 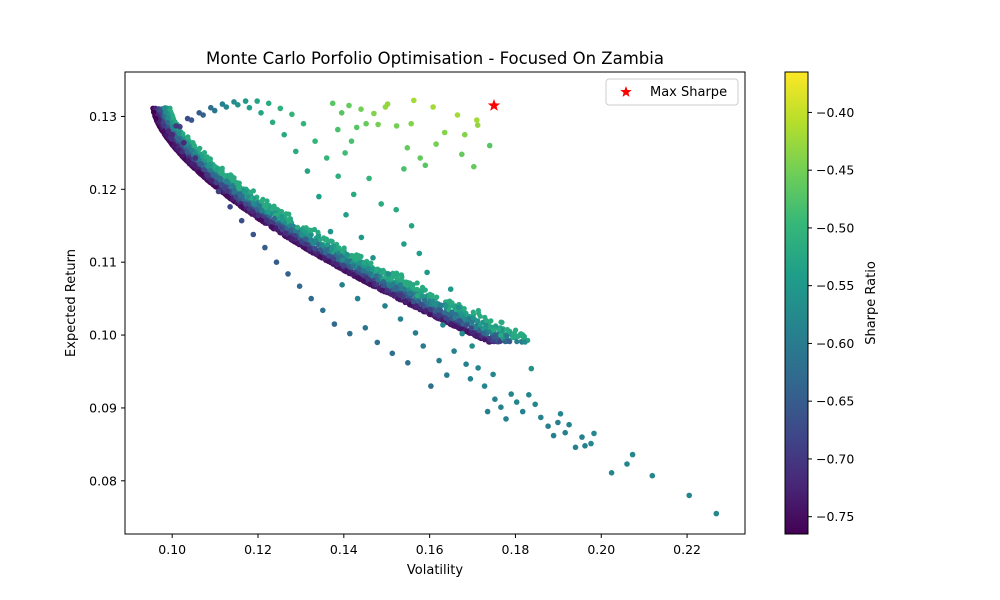 I want to click on series-max-sharpe, so click(x=494, y=105).